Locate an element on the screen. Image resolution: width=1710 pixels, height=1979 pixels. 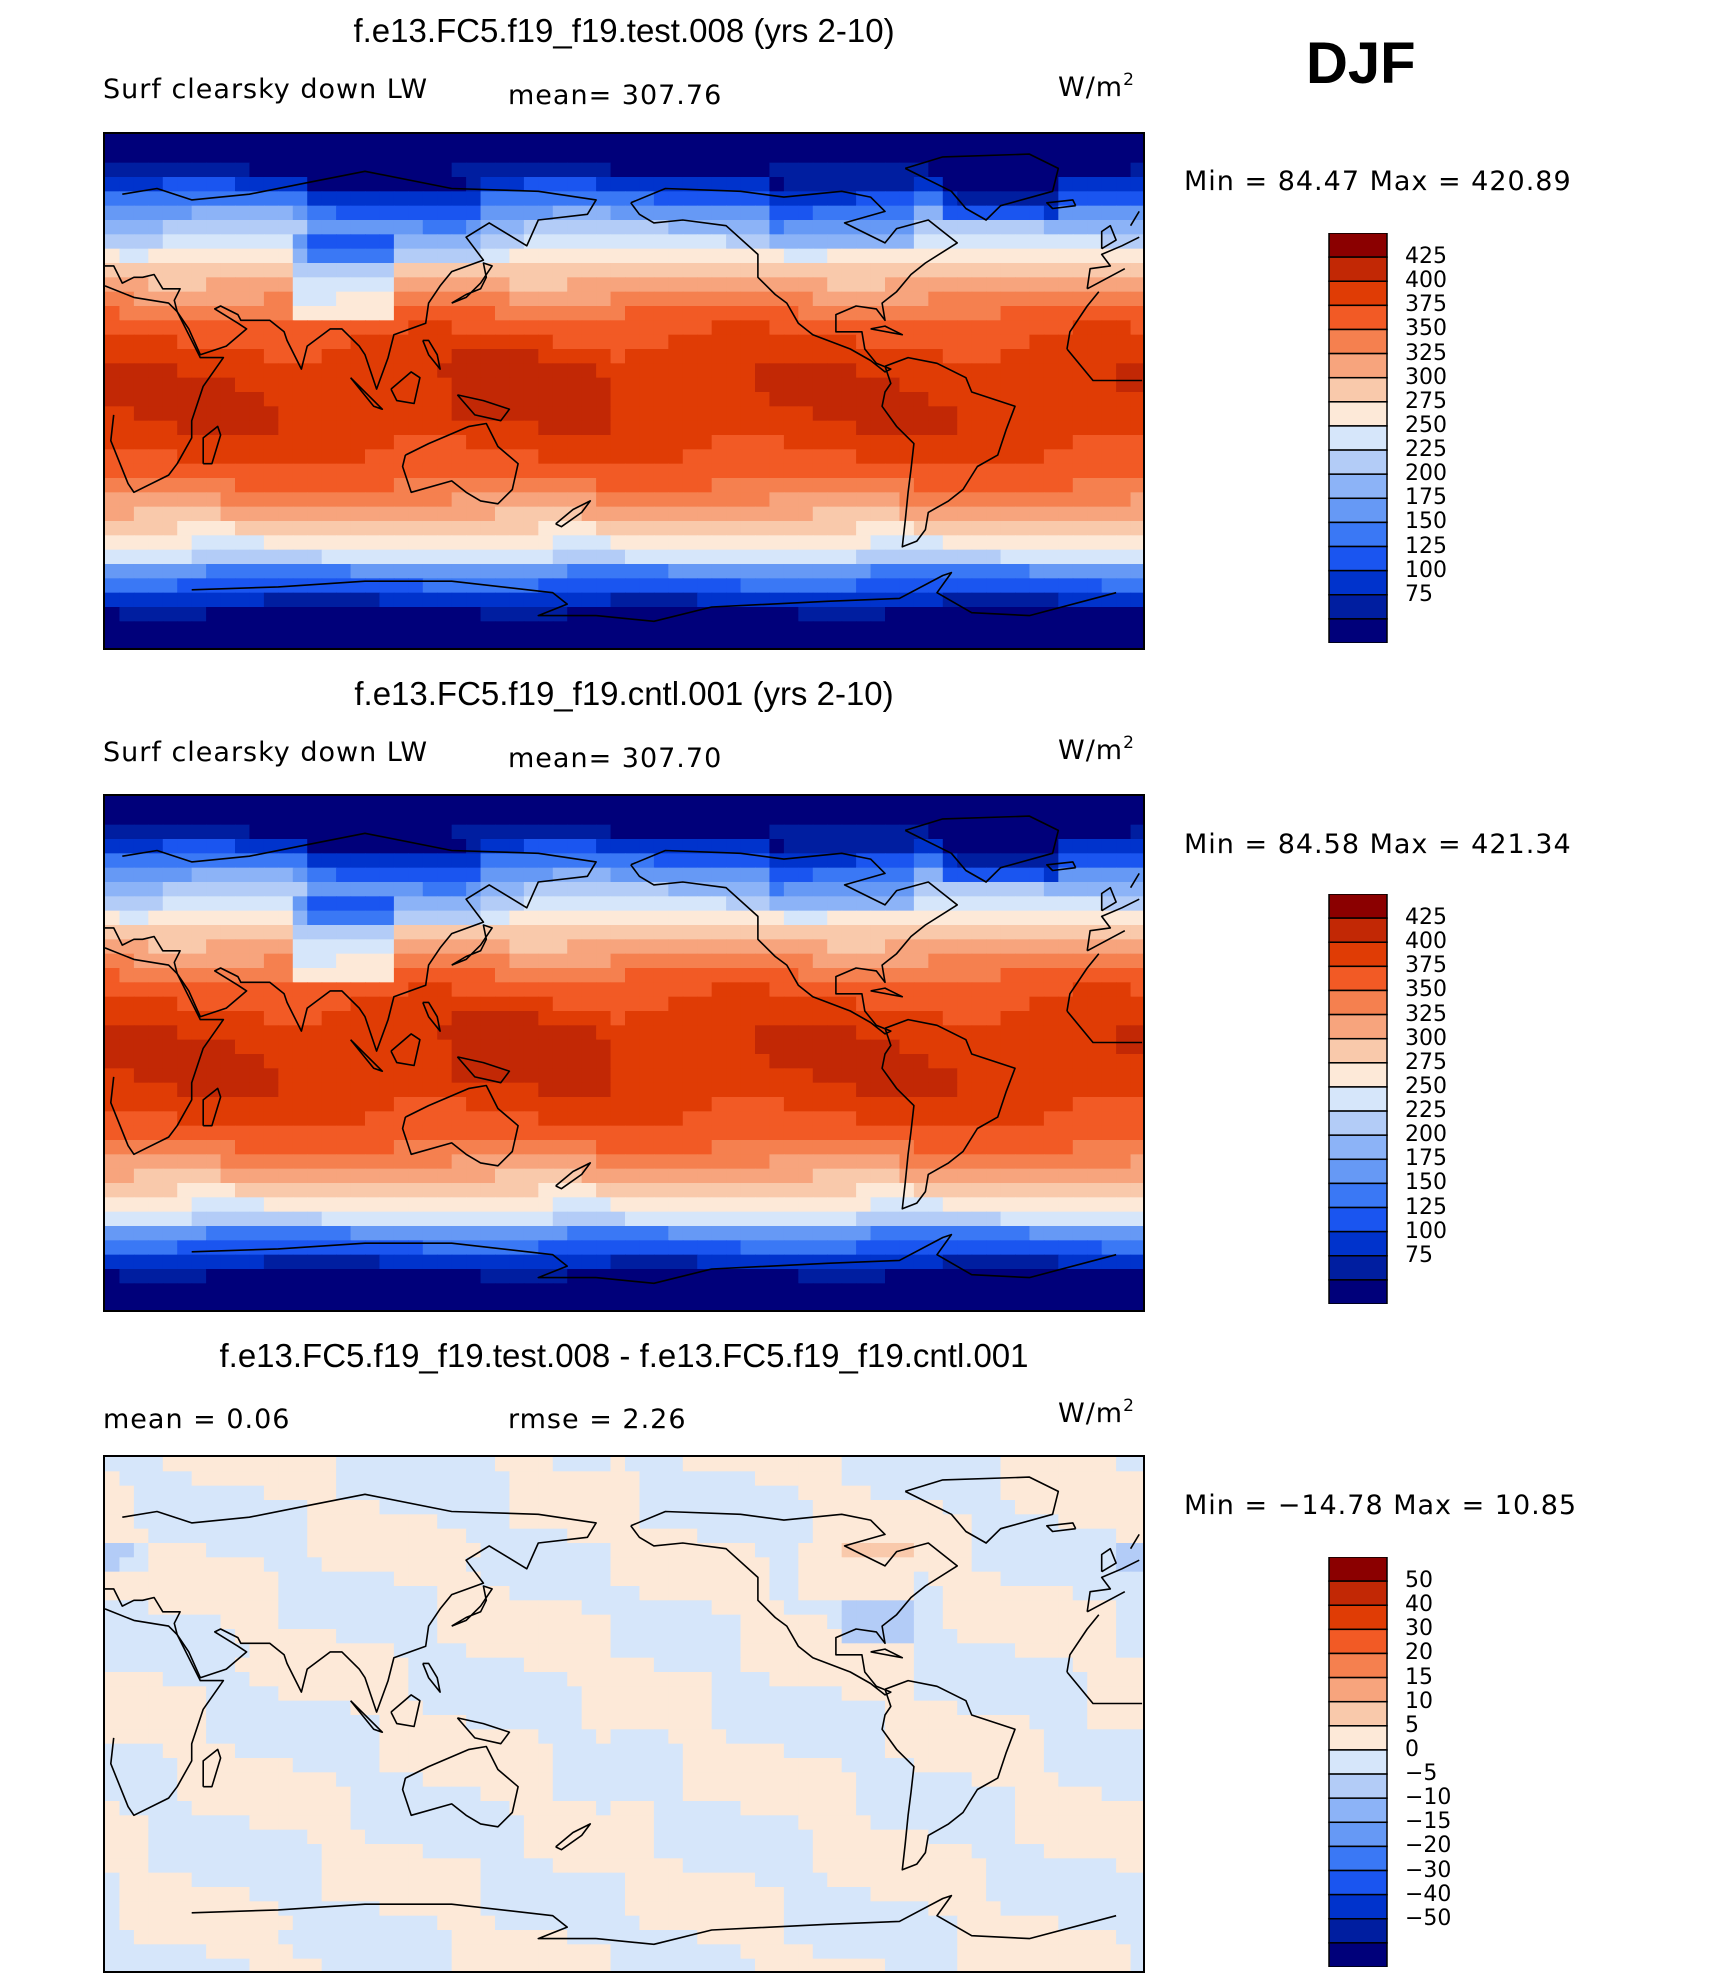
panel-3-mean-label: mean = 0.06 is located at coordinates (197, 1419).